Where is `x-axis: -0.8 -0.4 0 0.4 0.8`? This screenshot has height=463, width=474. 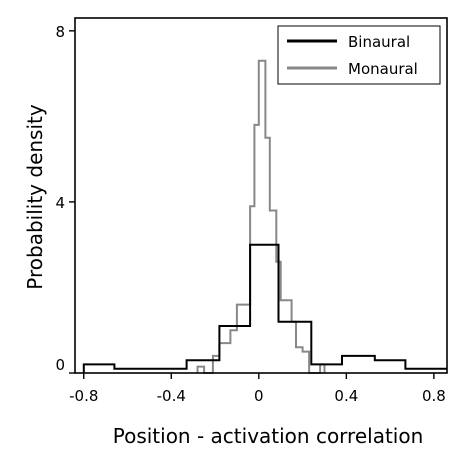 x-axis: -0.8 -0.4 0 0.4 0.8 is located at coordinates (257, 389).